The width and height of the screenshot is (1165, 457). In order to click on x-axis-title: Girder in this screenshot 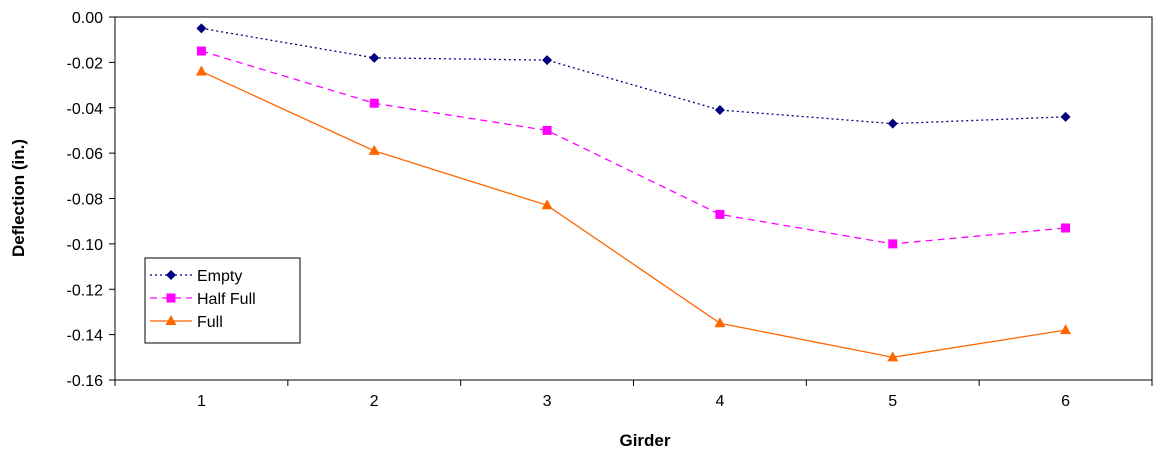, I will do `click(644, 440)`.